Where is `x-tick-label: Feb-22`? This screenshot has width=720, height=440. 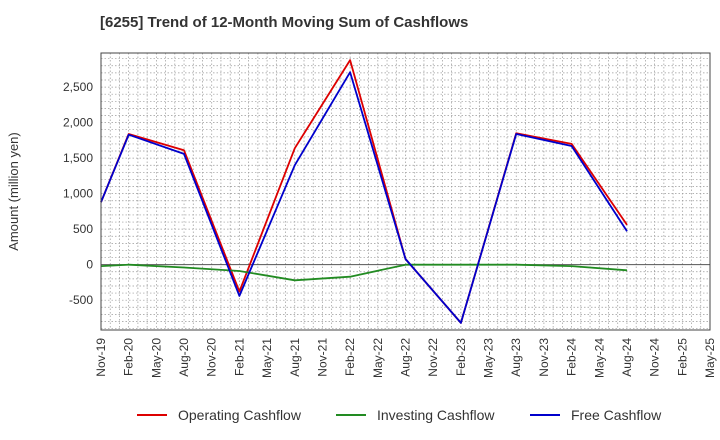
x-tick-label: Feb-22 is located at coordinates (350, 357).